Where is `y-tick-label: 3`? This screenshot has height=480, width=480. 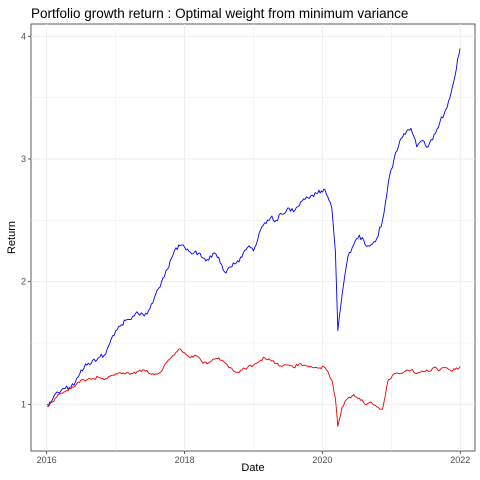
y-tick-label: 3 is located at coordinates (23, 159).